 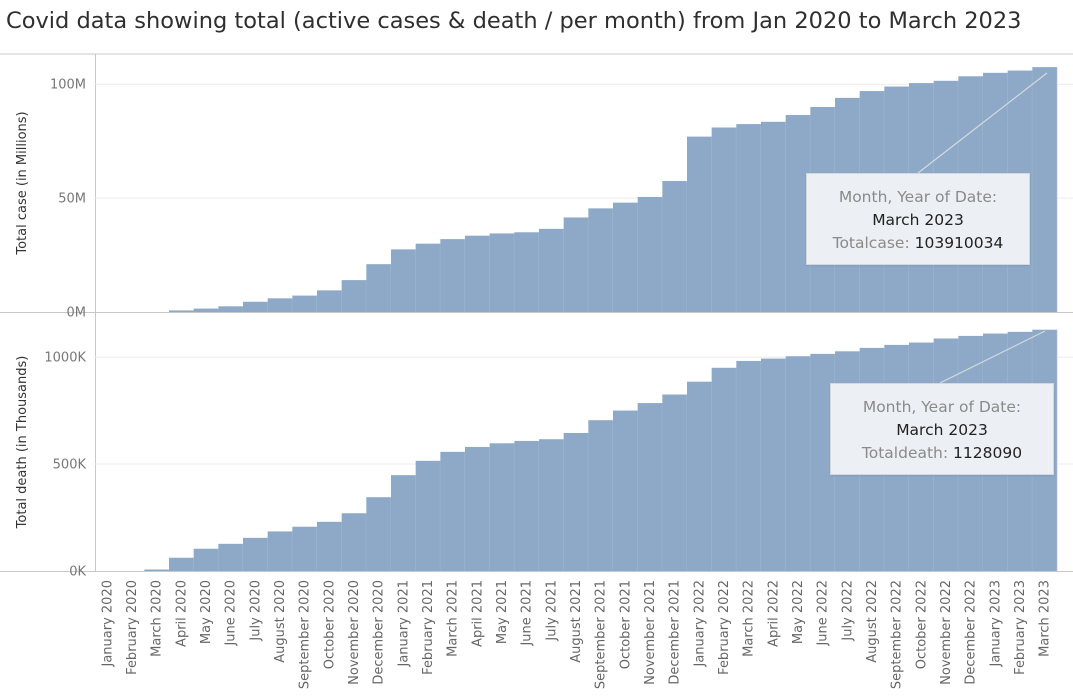 I want to click on y-tick-label: 500K, so click(x=70, y=465).